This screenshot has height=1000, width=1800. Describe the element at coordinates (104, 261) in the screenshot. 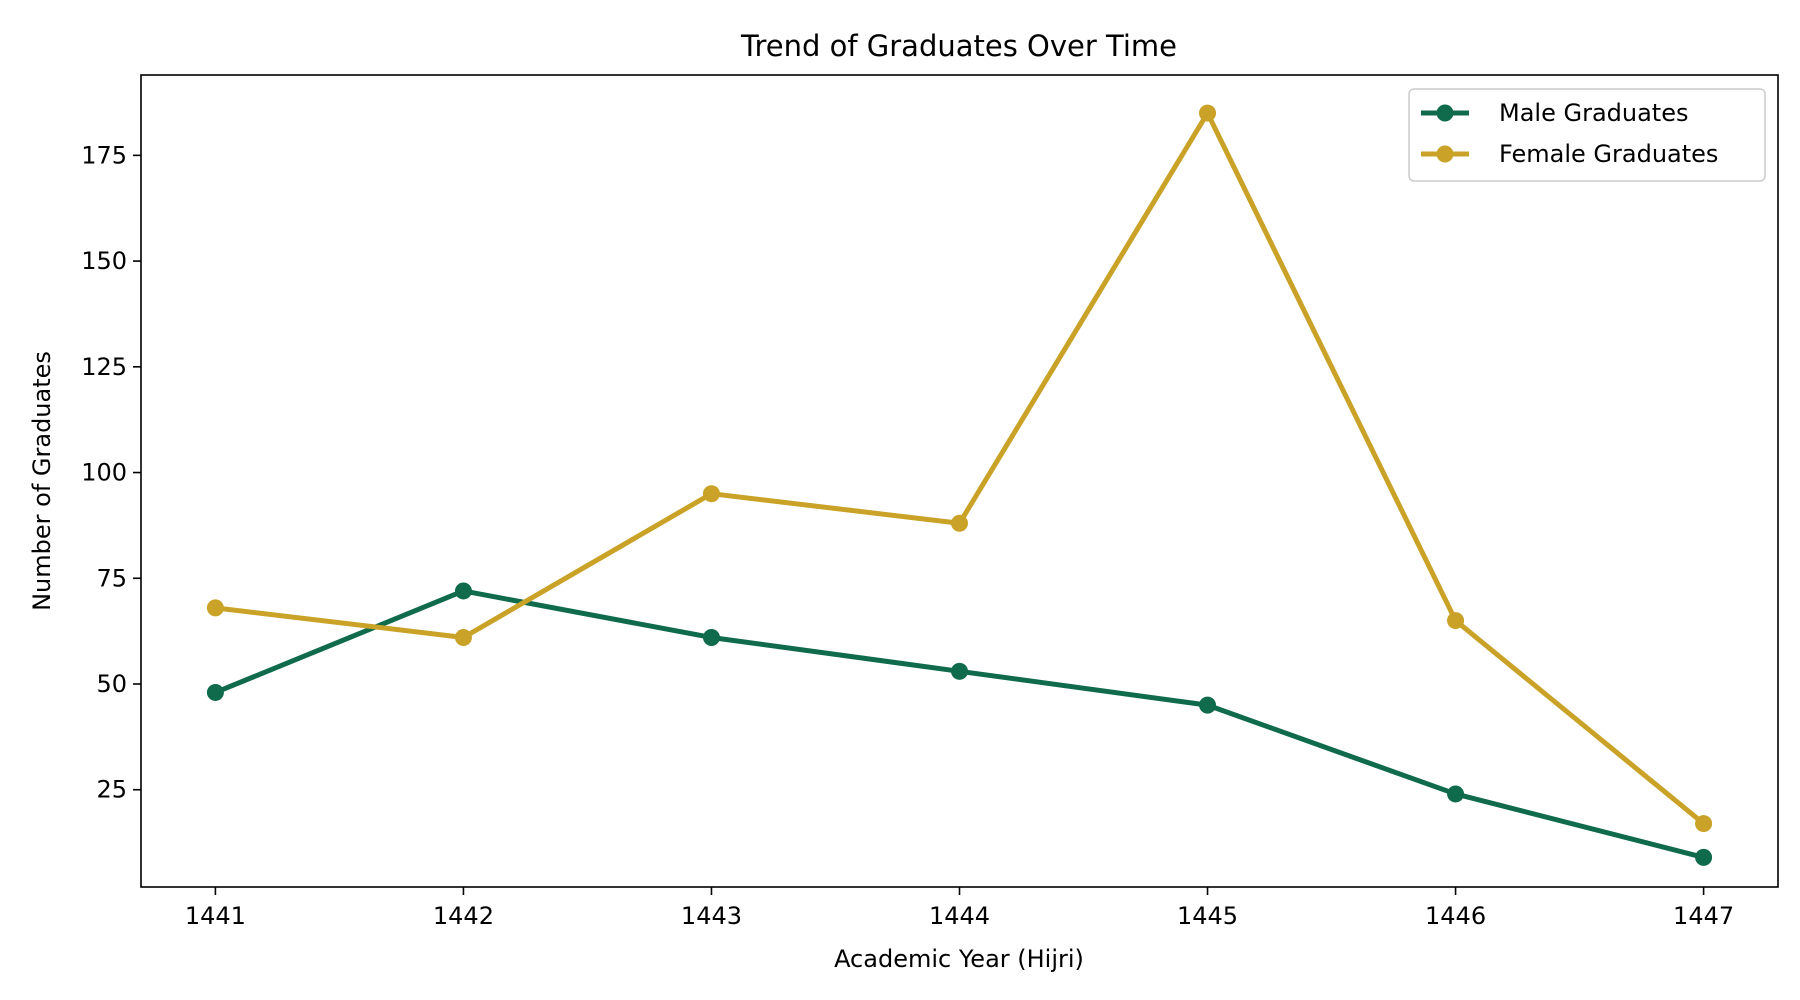

I see `y-tick-label: 150` at that location.